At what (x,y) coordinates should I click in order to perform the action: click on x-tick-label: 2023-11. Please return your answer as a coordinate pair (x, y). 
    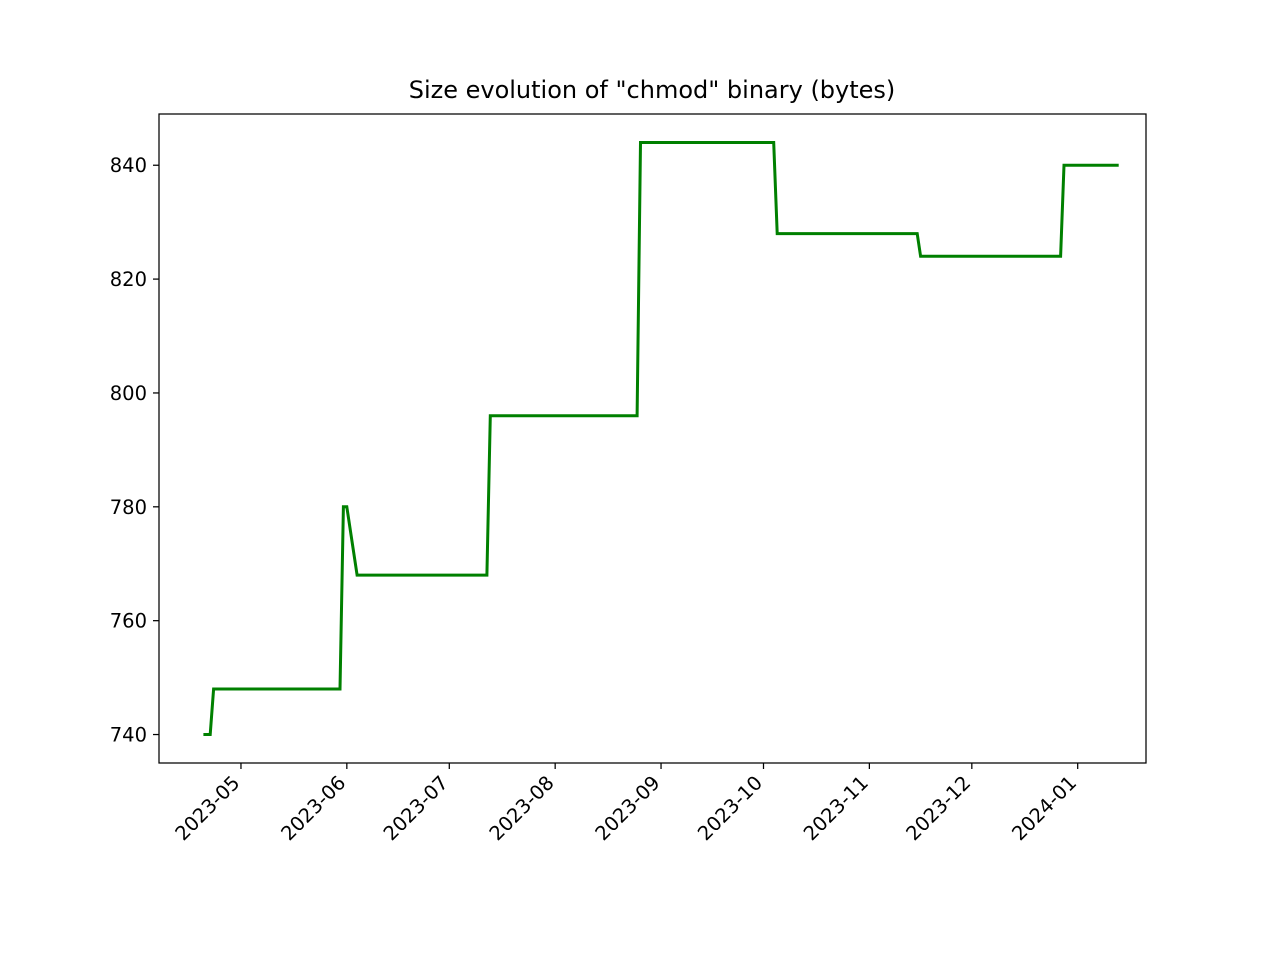
    Looking at the image, I should click on (836, 808).